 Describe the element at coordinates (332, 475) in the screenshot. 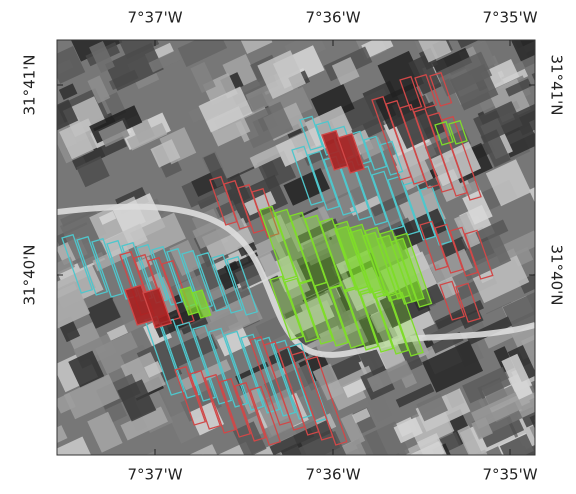

I see `bottom-coordinate-label: 7°36'W` at that location.